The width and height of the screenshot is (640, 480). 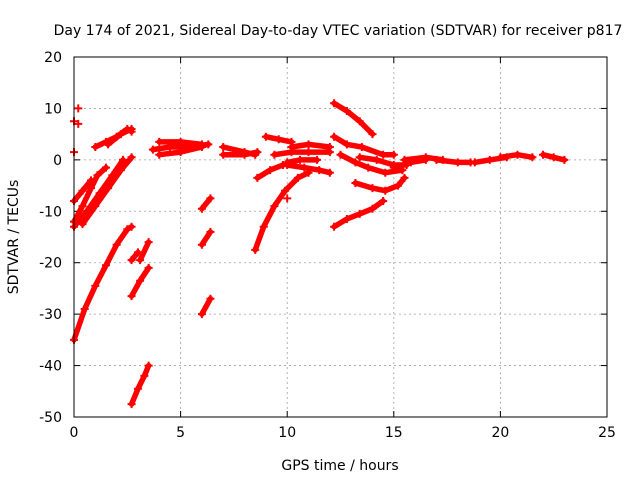 I want to click on y-tick-label: -40, so click(x=50, y=367).